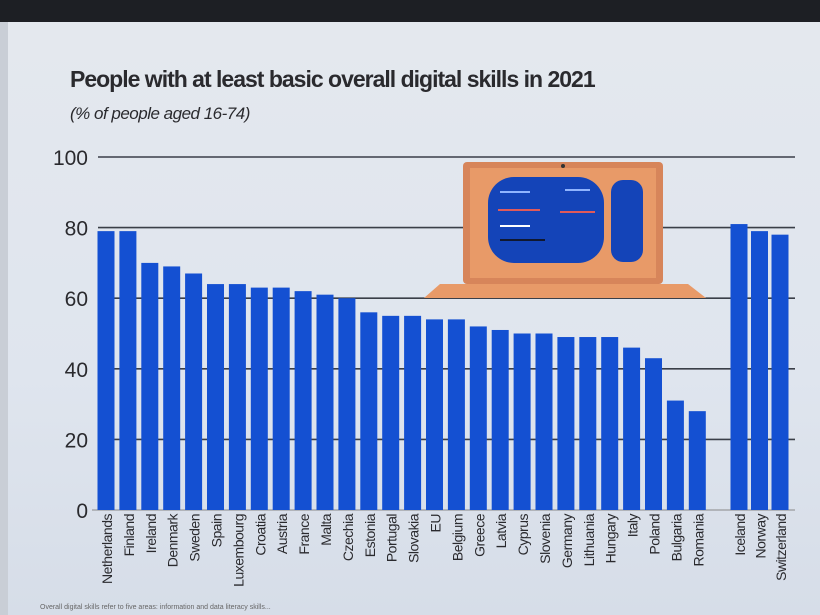 The image size is (820, 615). I want to click on bar-croatia, so click(259, 398).